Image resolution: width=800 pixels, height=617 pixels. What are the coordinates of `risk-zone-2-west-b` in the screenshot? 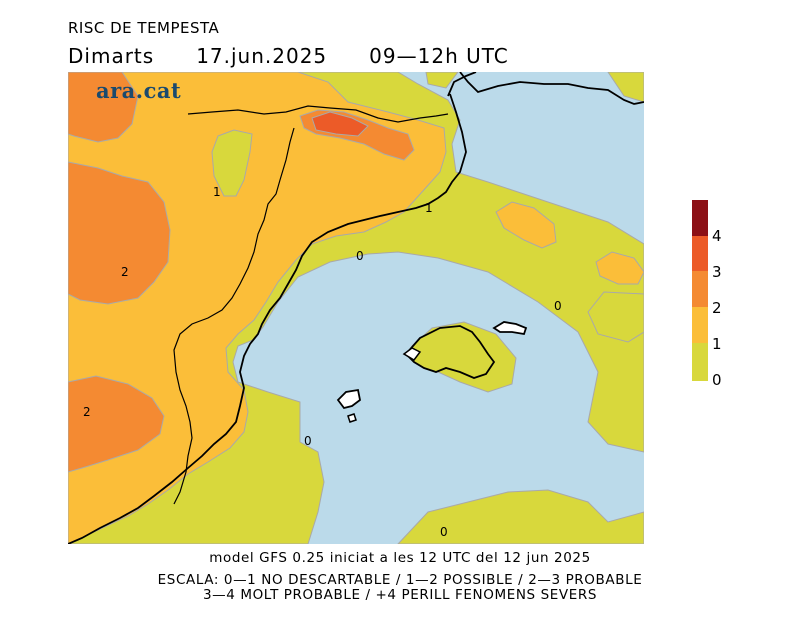 It's located at (119, 233).